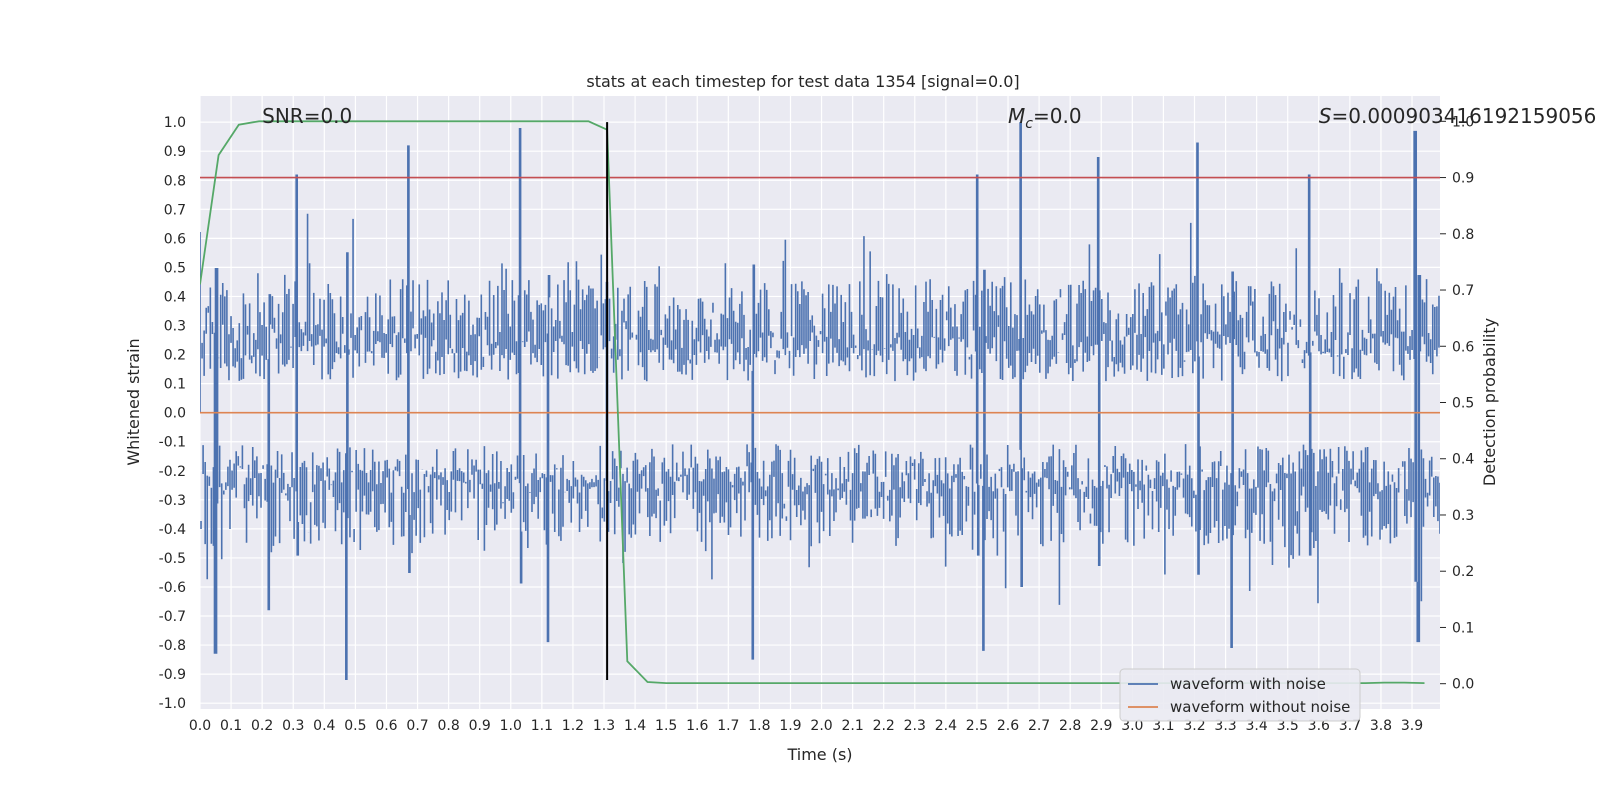  What do you see at coordinates (511, 726) in the screenshot?
I see `x-tick-label: 1.0` at bounding box center [511, 726].